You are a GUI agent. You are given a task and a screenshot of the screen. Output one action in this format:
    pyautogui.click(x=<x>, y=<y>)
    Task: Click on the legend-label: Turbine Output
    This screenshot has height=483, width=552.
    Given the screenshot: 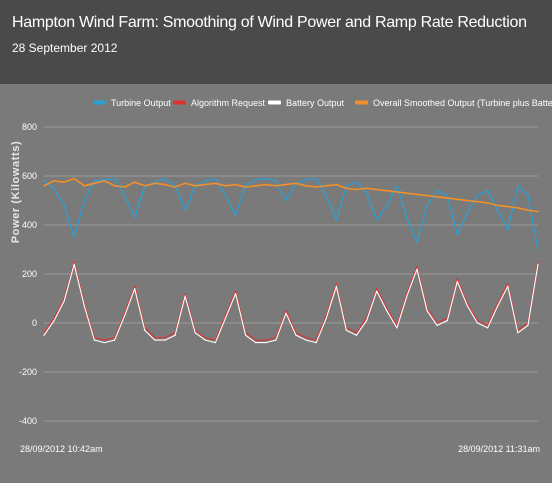 What is the action you would take?
    pyautogui.click(x=141, y=103)
    